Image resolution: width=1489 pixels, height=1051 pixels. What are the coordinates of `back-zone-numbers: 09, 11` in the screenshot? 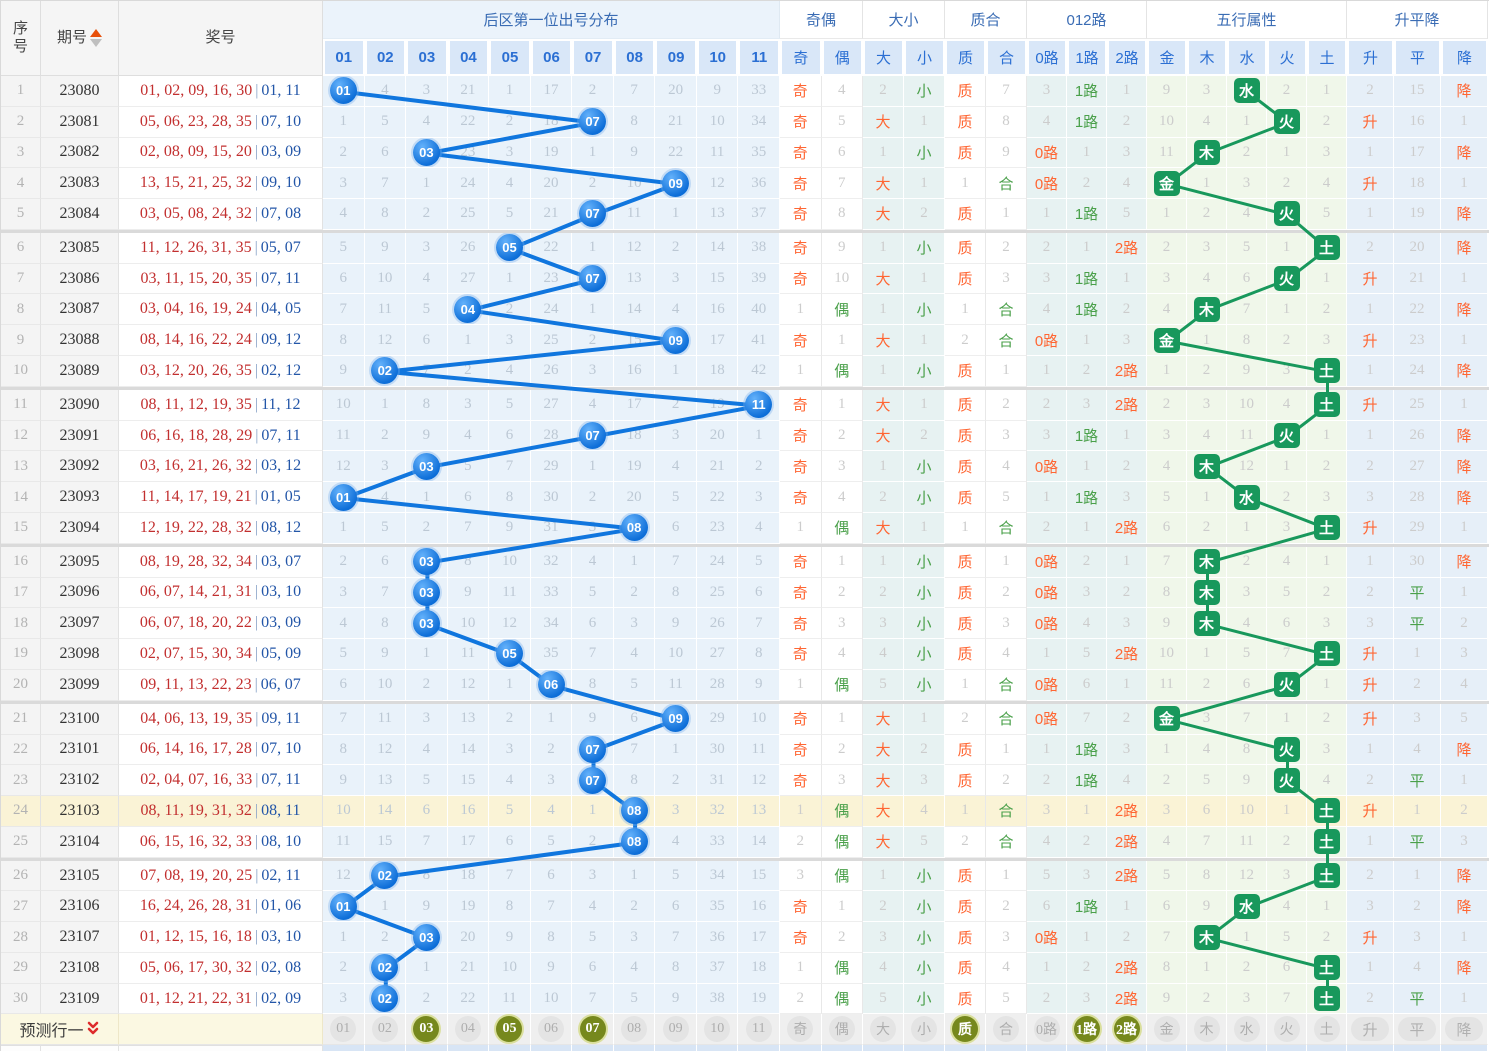 It's located at (281, 718).